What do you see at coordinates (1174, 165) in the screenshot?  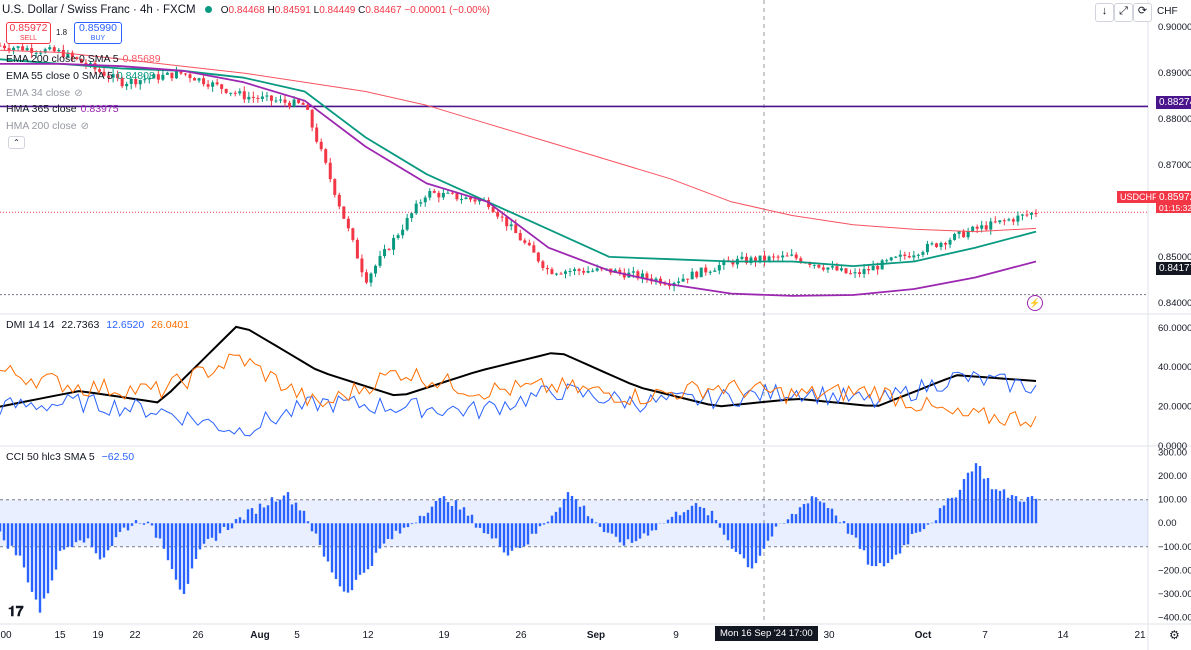 I see `price-tick-label: 0.87000` at bounding box center [1174, 165].